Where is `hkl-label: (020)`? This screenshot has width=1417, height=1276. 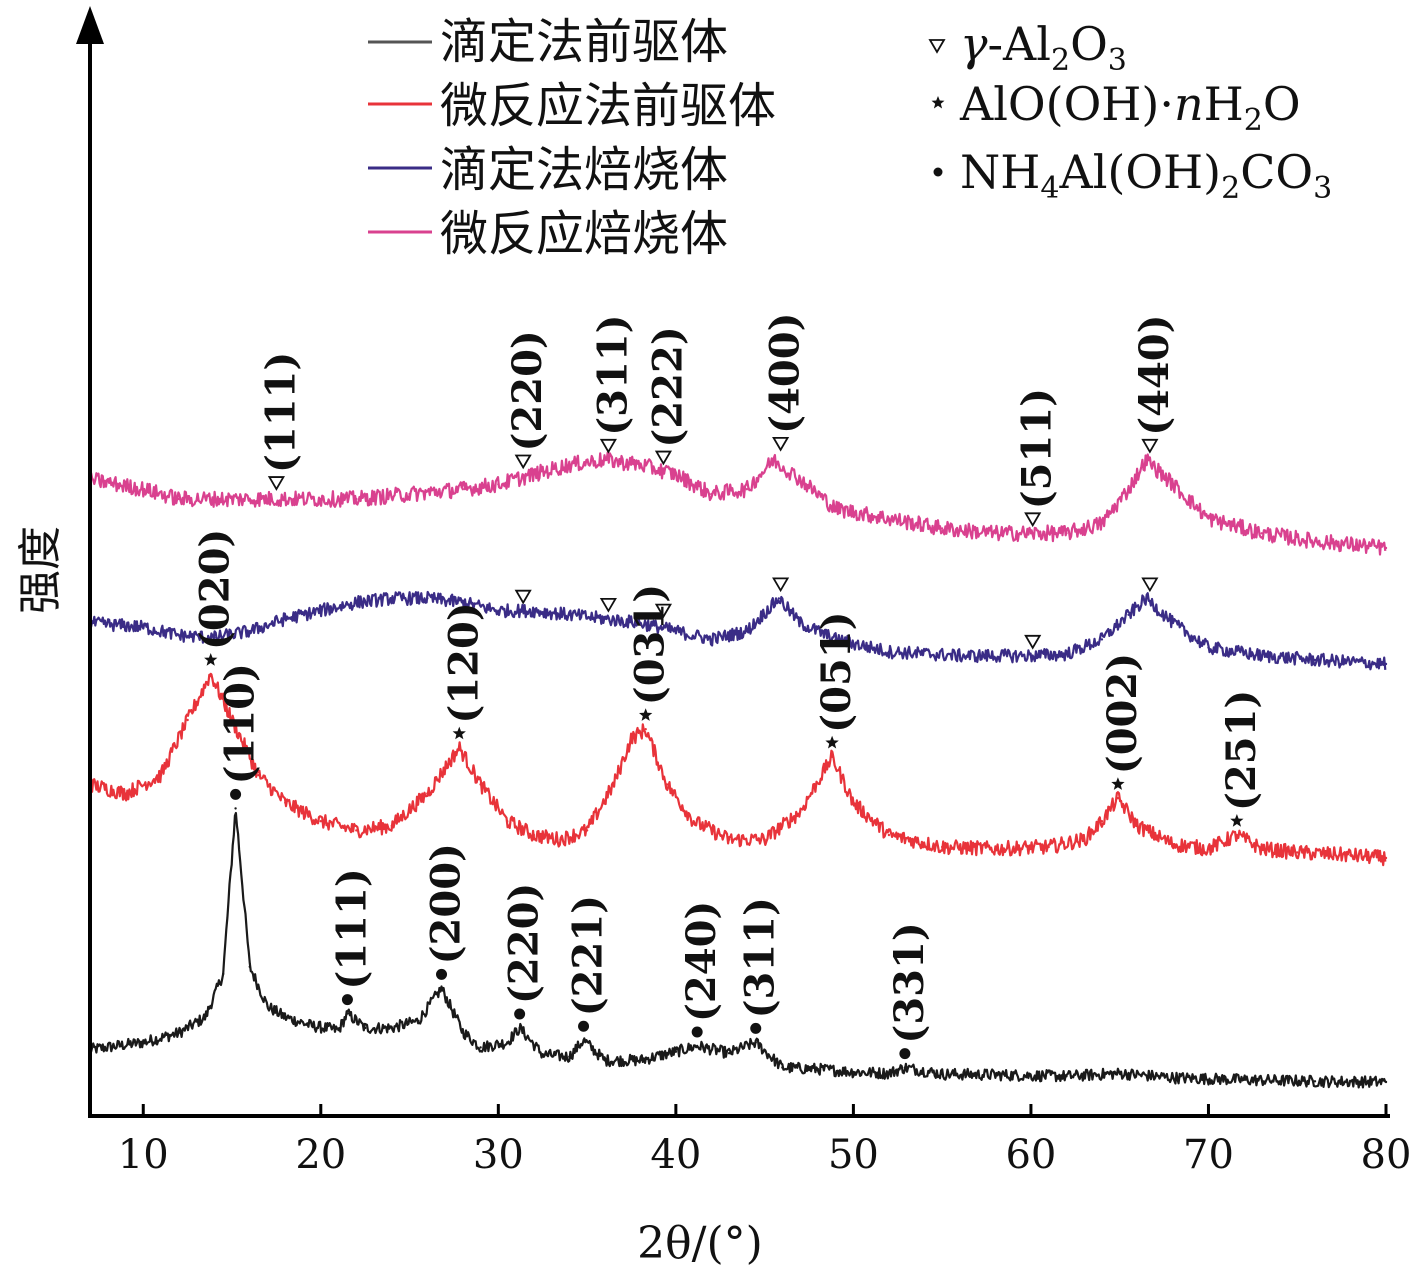
hkl-label: (020) is located at coordinates (215, 589).